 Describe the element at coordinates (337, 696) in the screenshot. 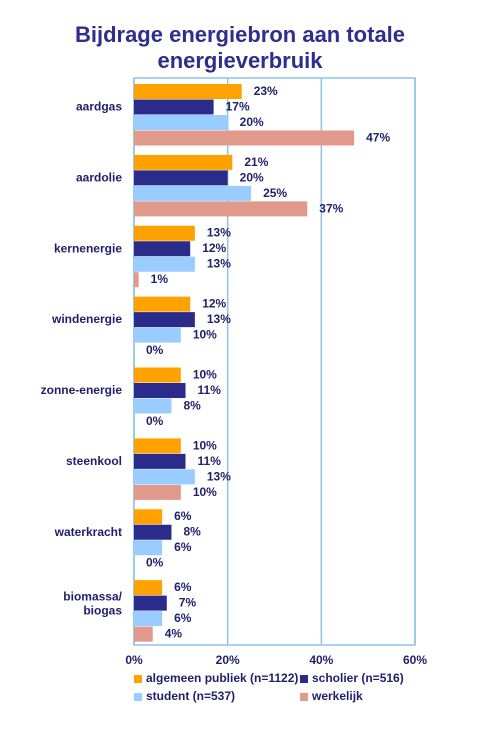

I see `legend-label: werkelijk` at that location.